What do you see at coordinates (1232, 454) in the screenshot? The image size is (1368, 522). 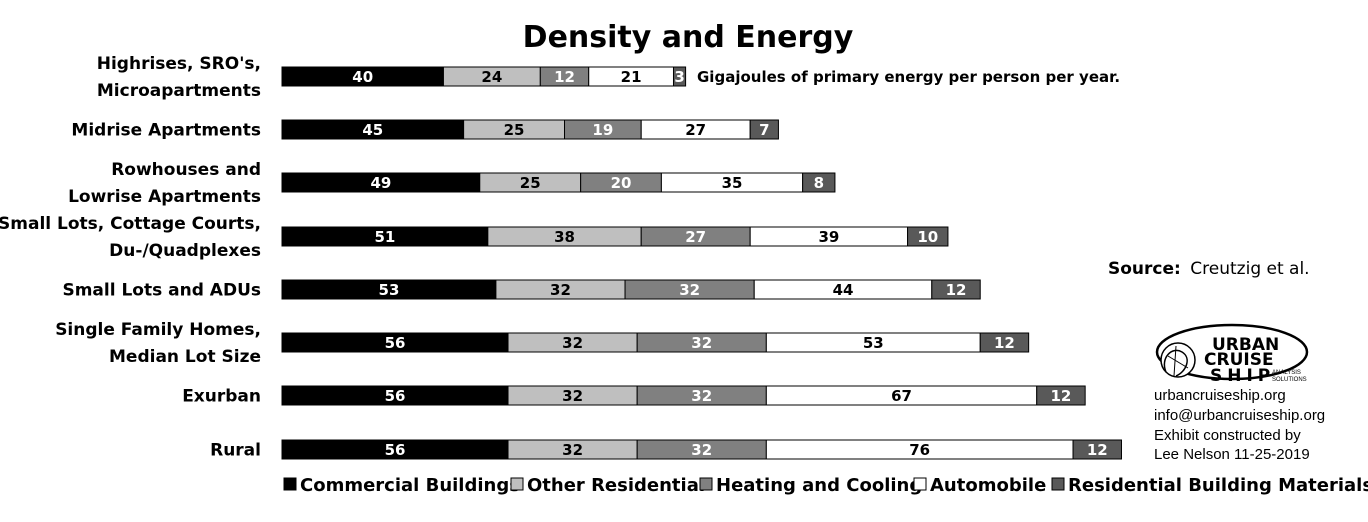 I see `credit-author-date: Lee Nelson 11-25-2019` at bounding box center [1232, 454].